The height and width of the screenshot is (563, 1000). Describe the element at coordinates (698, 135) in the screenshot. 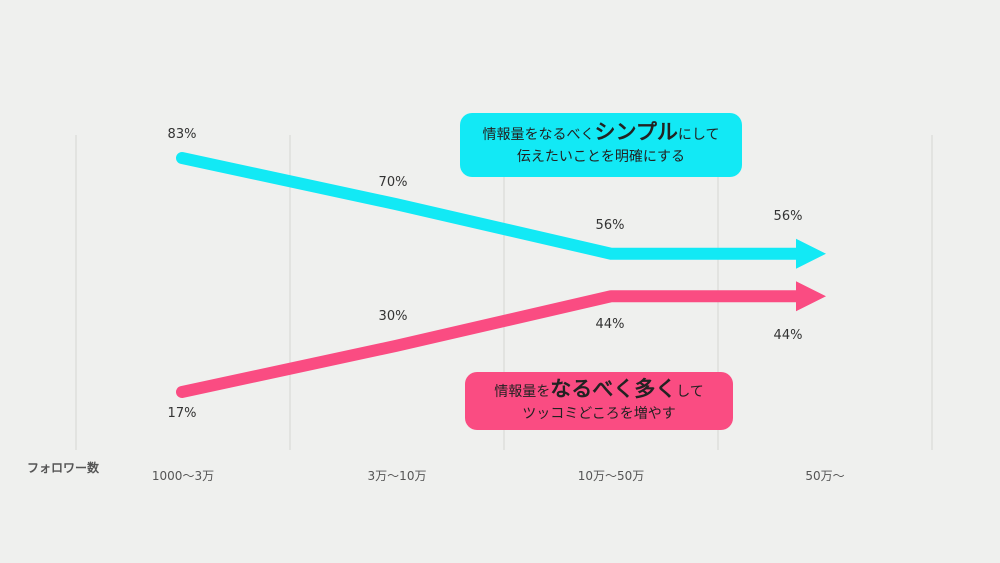

I see `annotation-simple-text-b: にして` at that location.